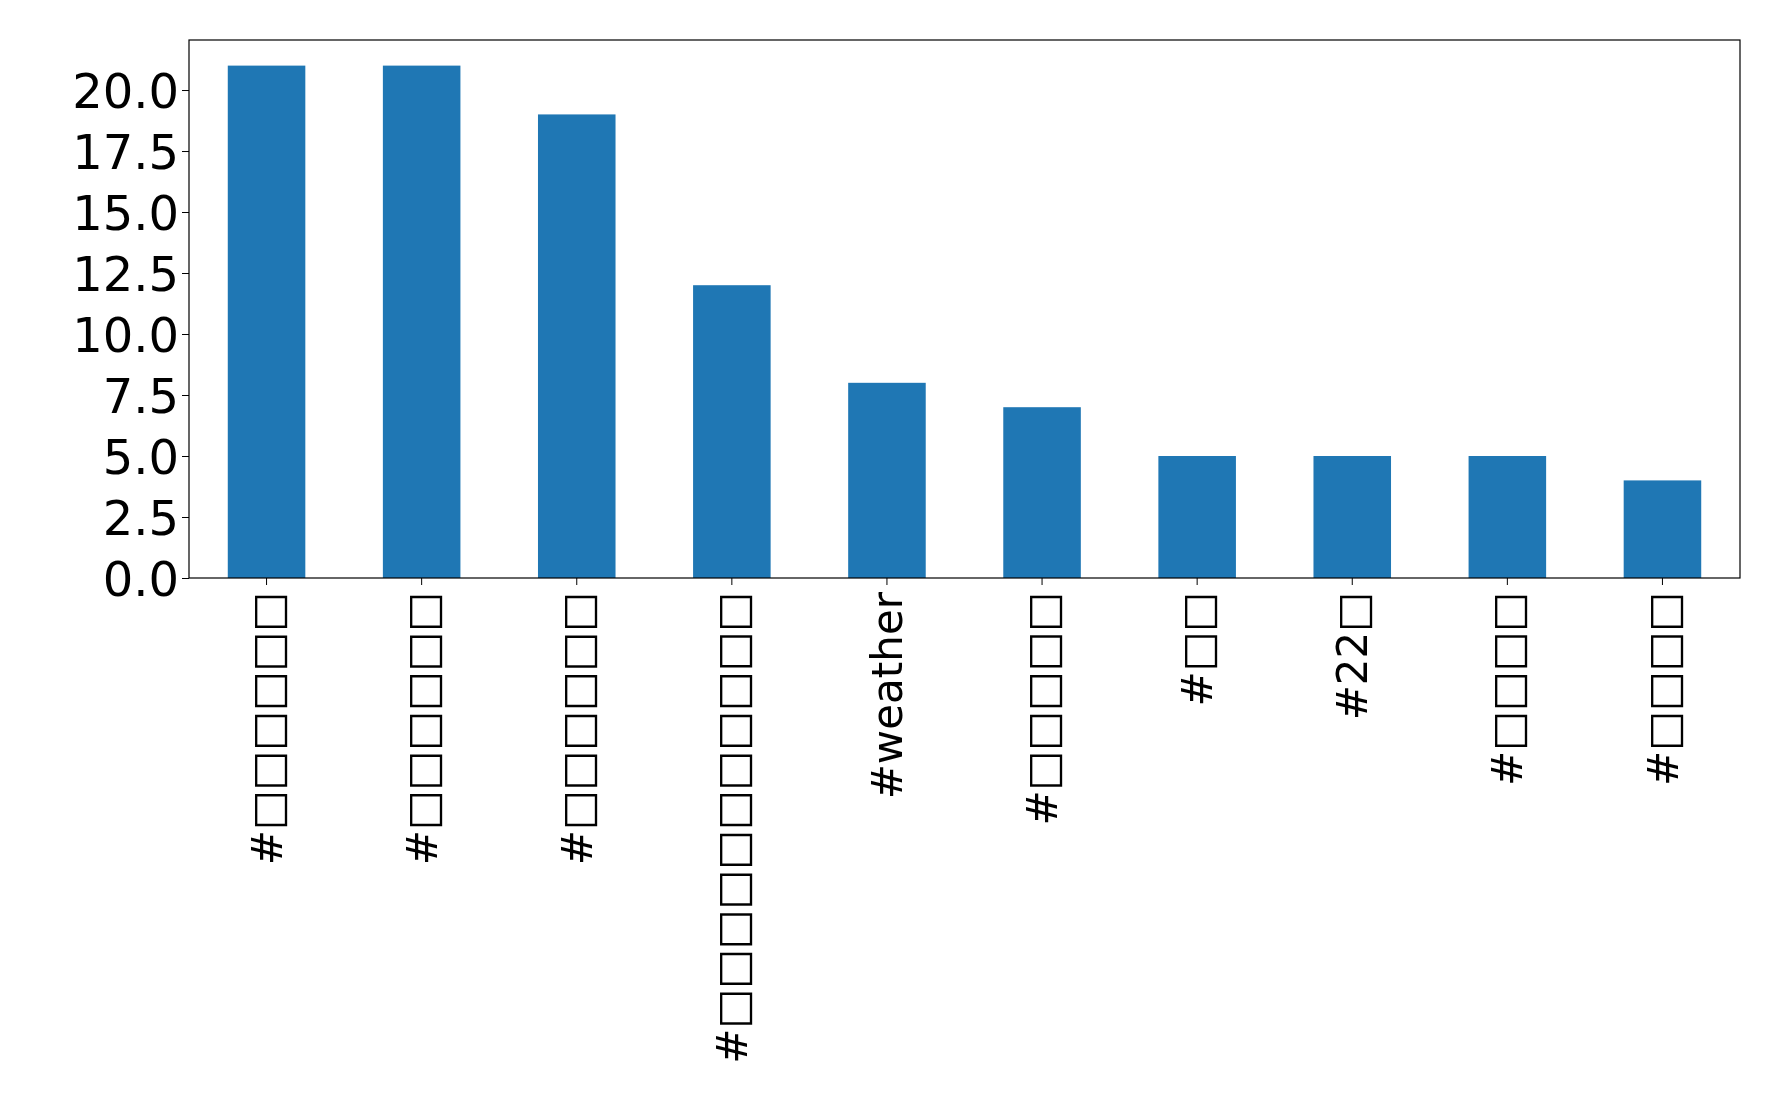  What do you see at coordinates (125, 334) in the screenshot?
I see `y-tick-label: 10.0` at bounding box center [125, 334].